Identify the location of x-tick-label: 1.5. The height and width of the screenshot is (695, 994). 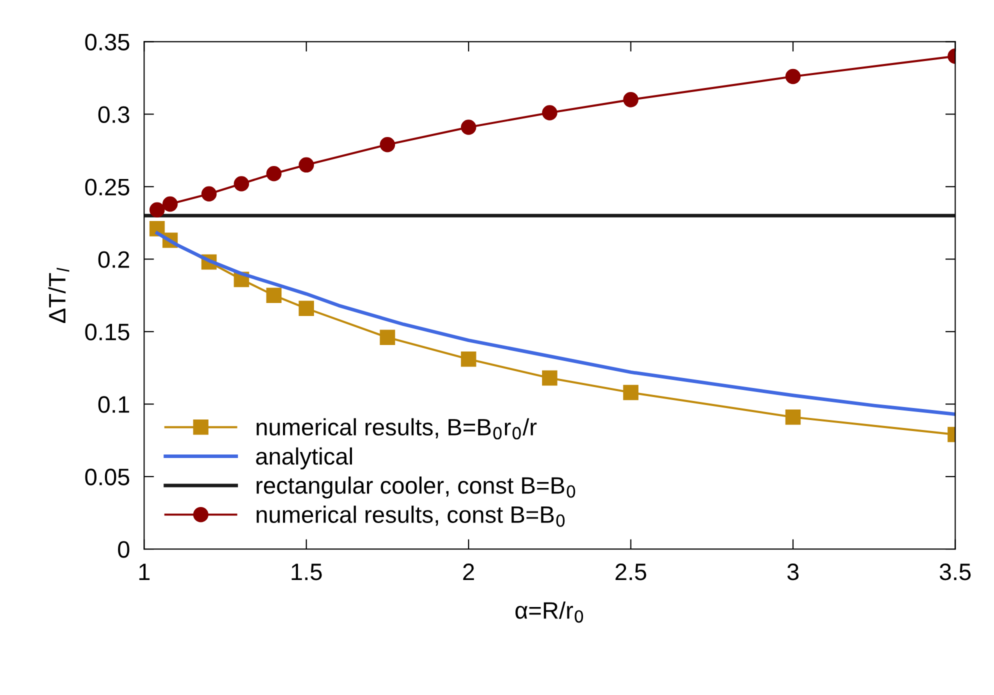
(307, 572).